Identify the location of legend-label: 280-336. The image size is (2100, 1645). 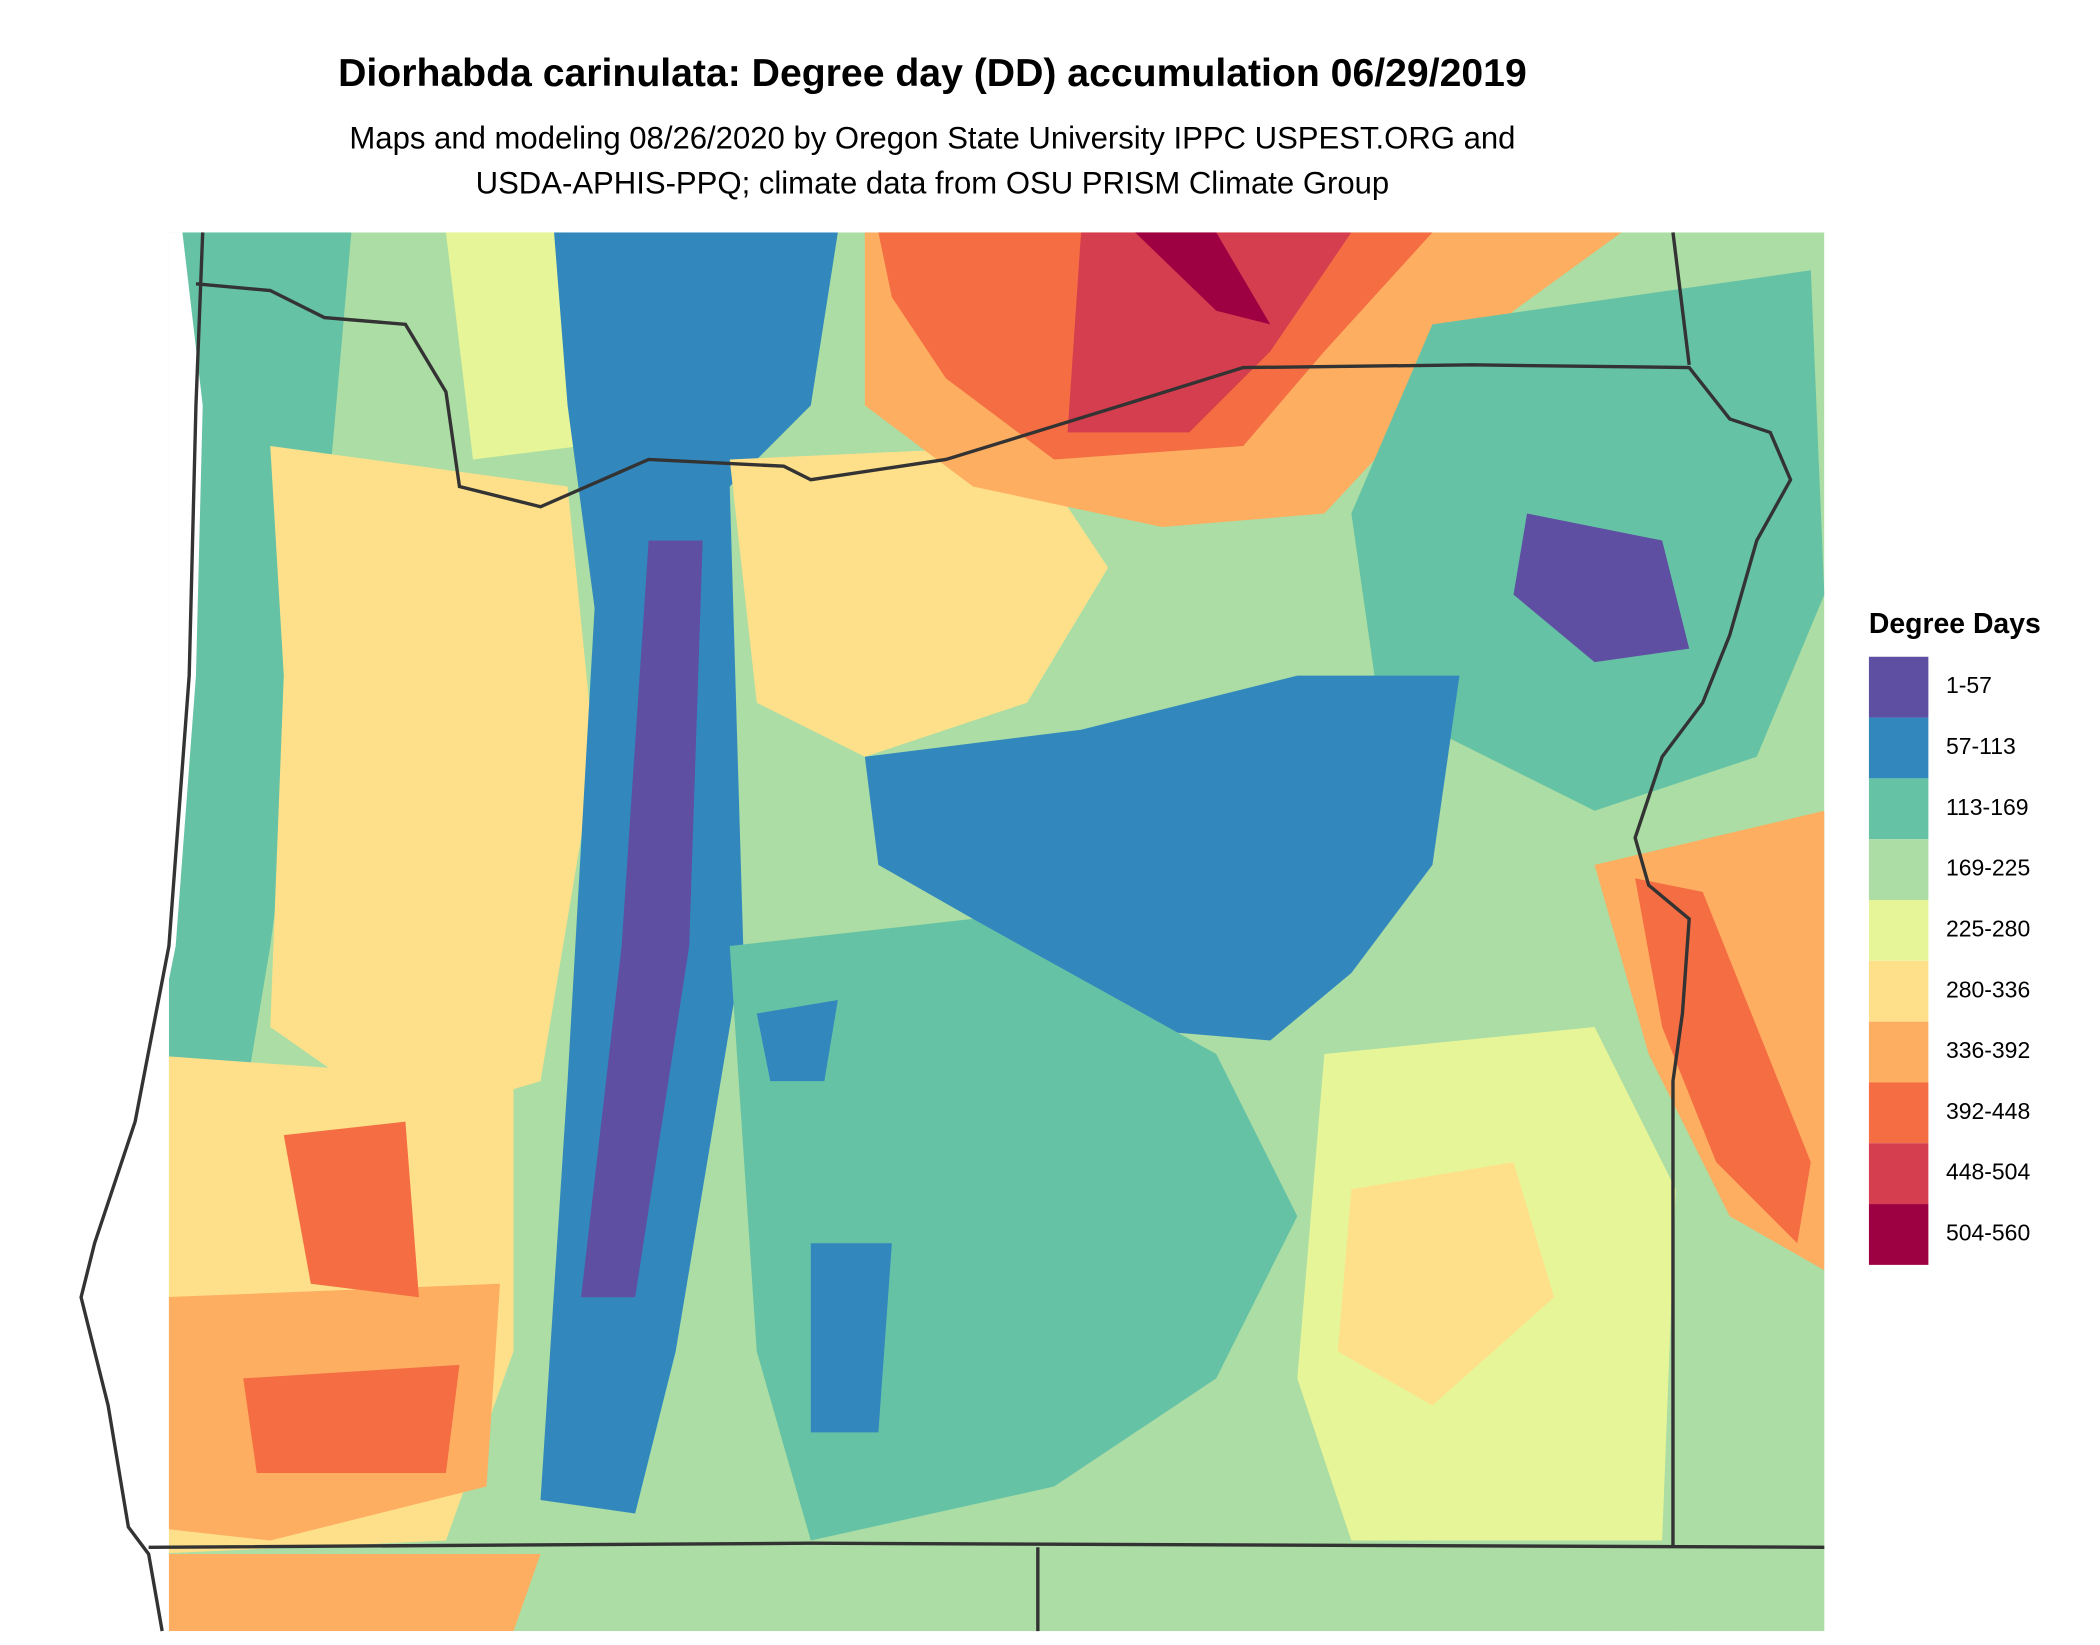
(1988, 989).